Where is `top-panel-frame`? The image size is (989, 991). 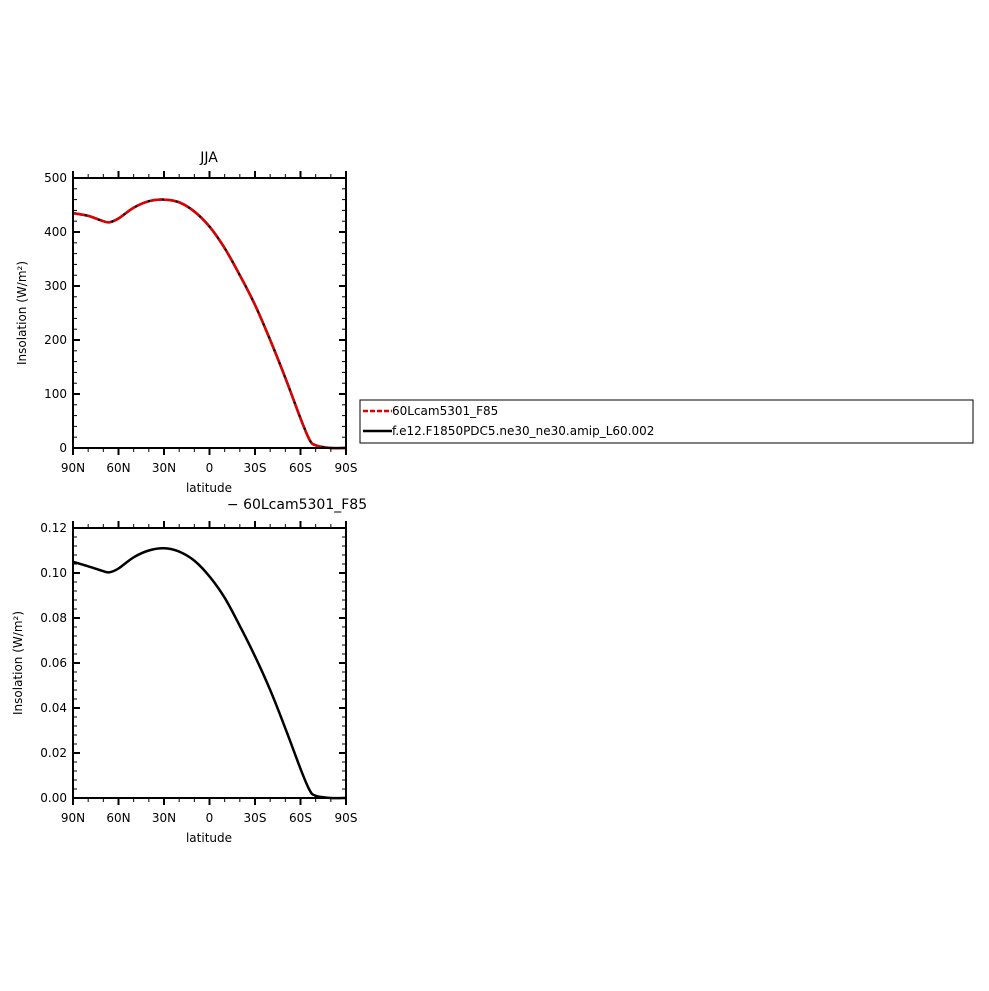
top-panel-frame is located at coordinates (209, 313).